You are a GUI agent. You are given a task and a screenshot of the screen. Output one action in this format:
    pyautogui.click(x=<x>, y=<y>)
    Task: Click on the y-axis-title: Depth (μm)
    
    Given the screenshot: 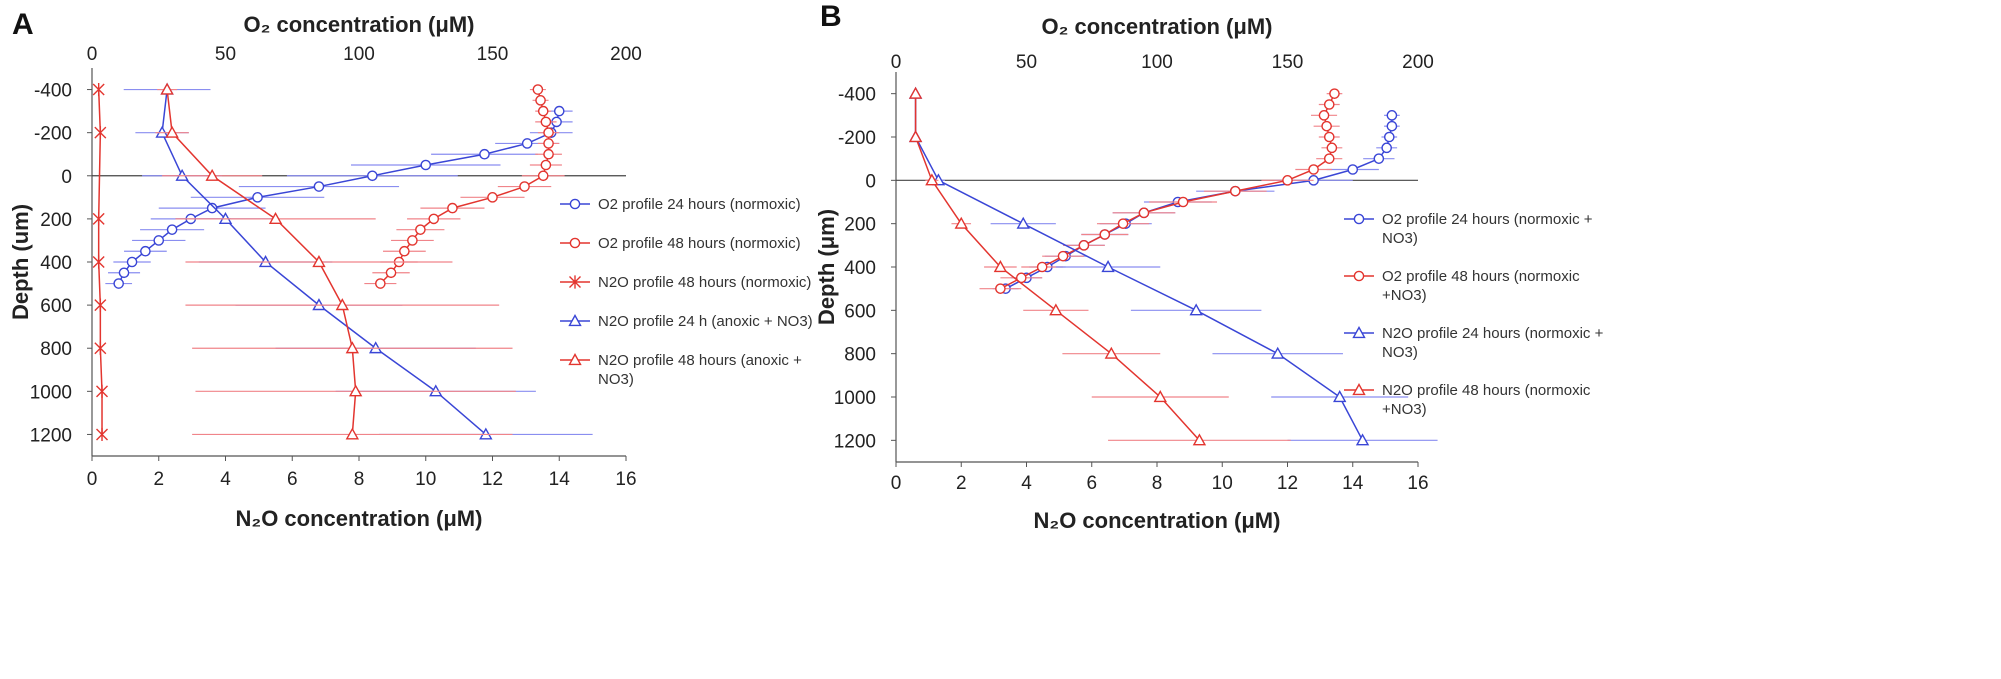 What is the action you would take?
    pyautogui.click(x=826, y=267)
    